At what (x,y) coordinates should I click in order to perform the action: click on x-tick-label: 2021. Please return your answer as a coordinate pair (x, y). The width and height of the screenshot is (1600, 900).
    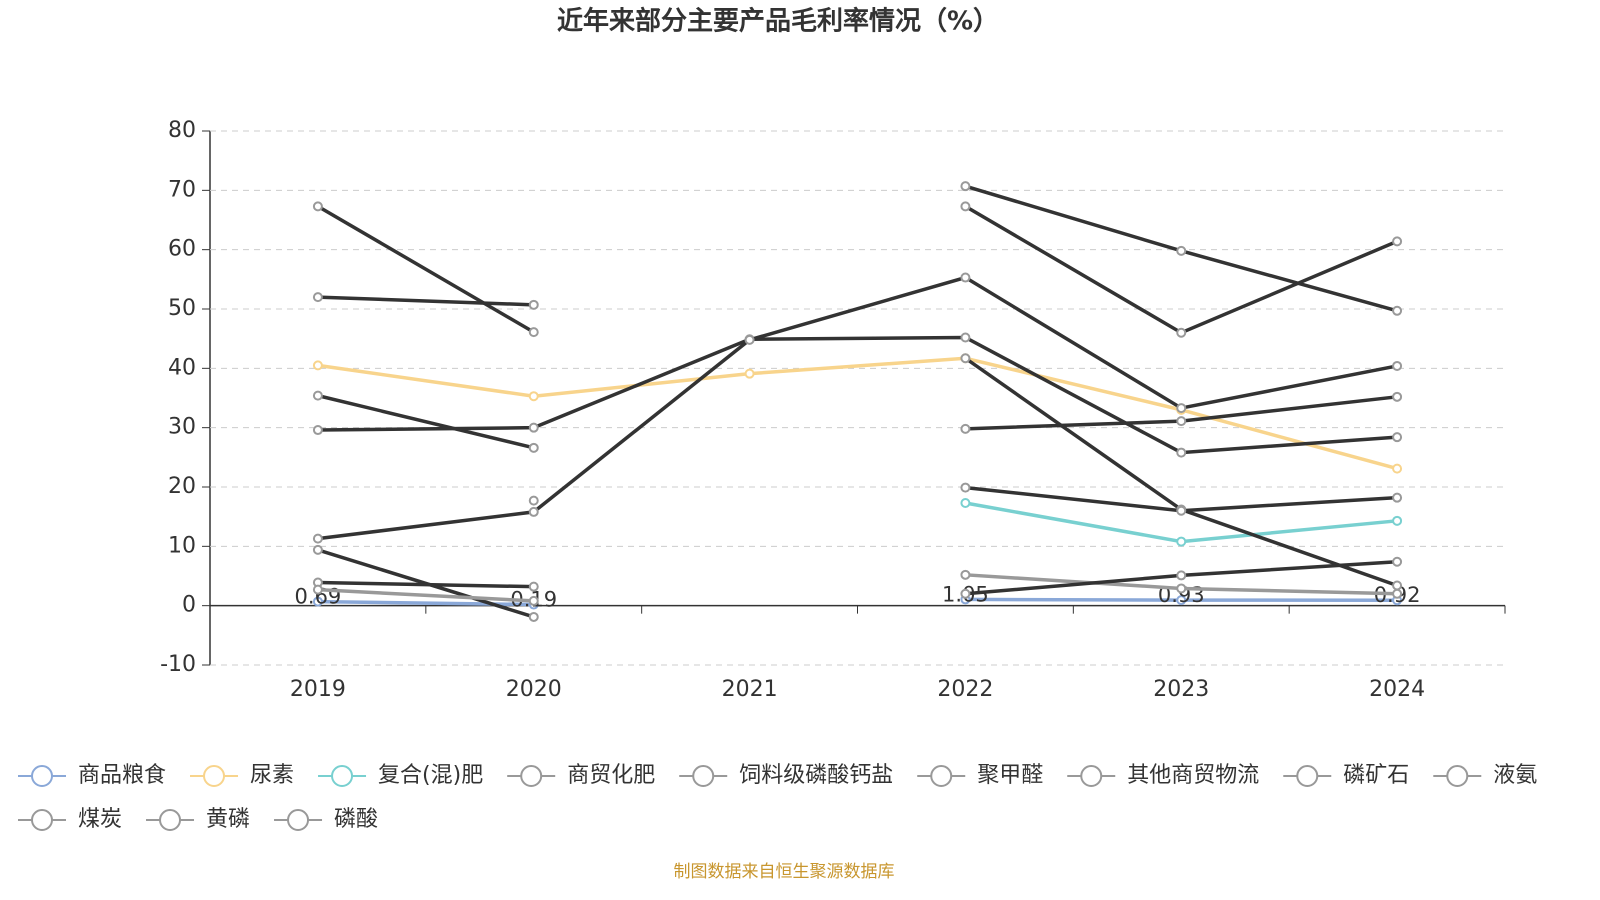
    Looking at the image, I should click on (750, 689).